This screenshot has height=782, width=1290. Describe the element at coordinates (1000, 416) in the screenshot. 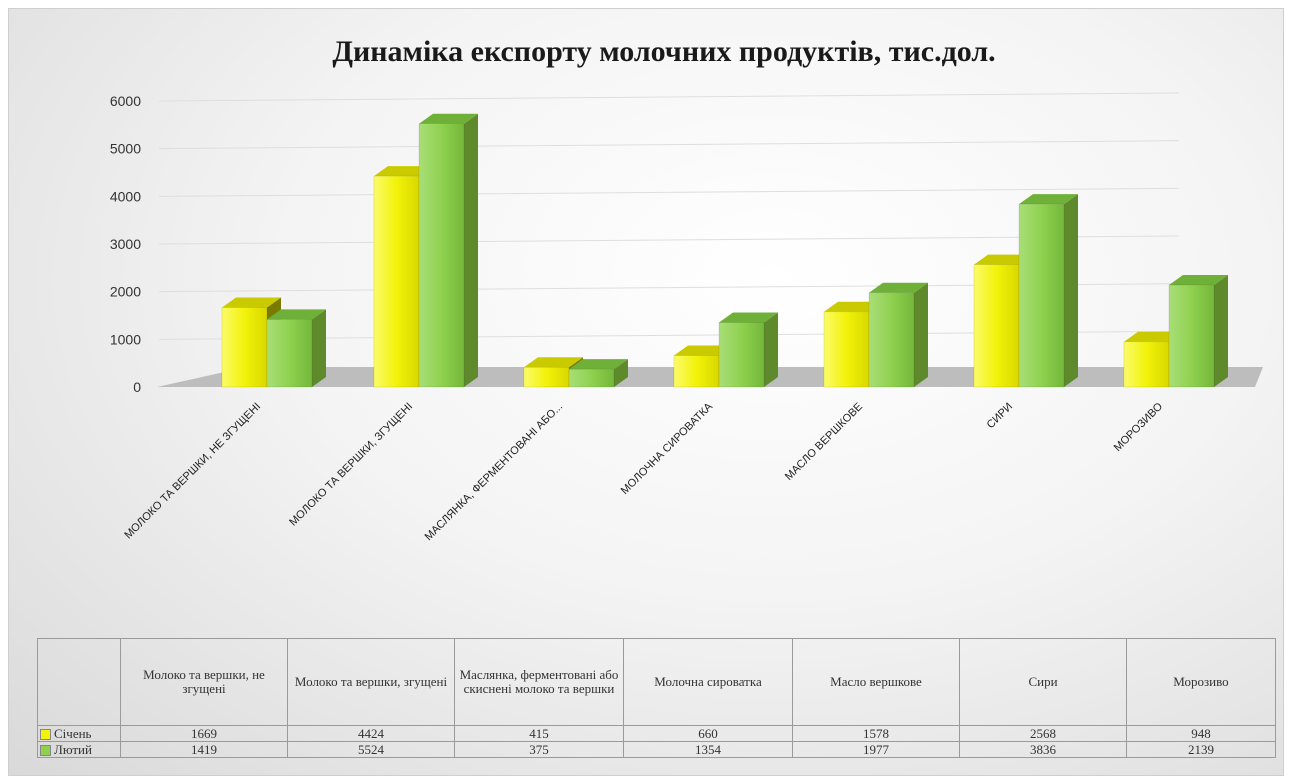

I see `x-tick-label: СИРИ` at that location.